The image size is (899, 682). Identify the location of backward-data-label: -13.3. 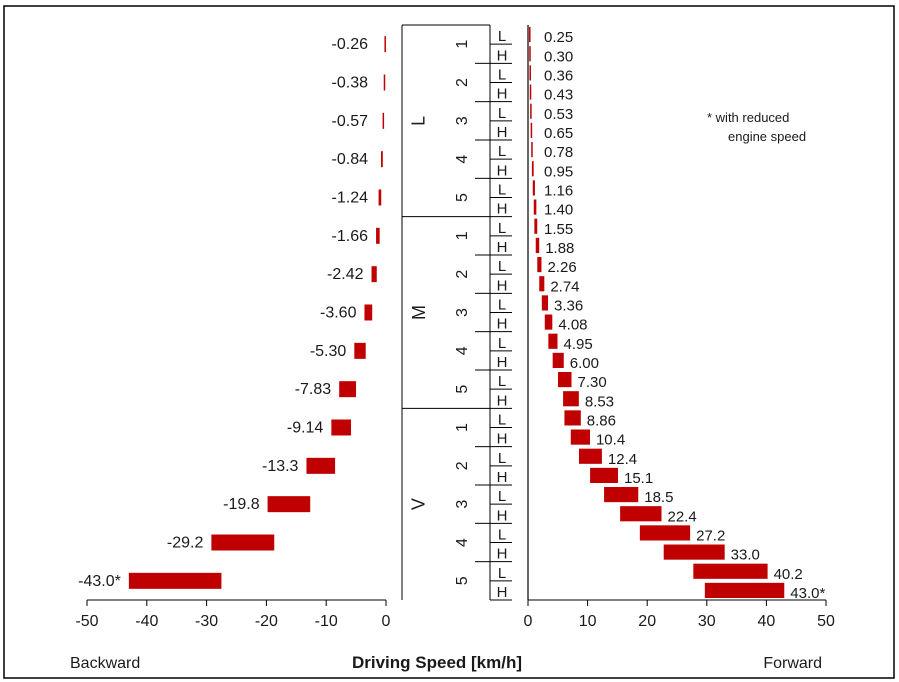
(280, 466).